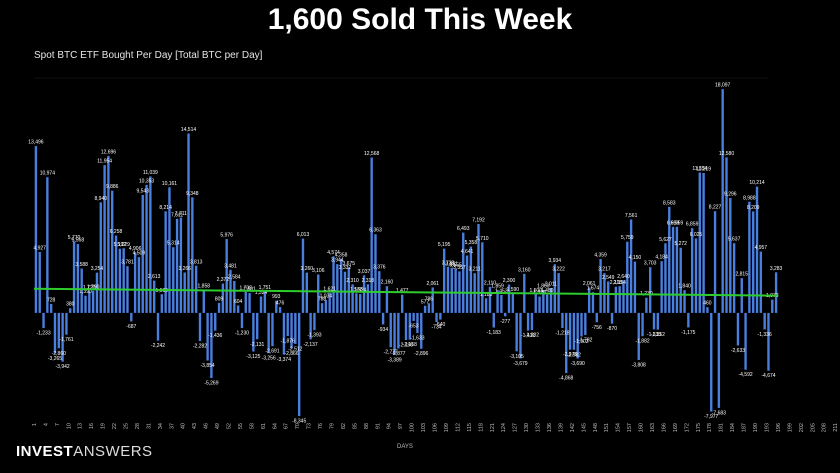 The height and width of the screenshot is (473, 840). I want to click on data-label: -3,389, so click(394, 360).